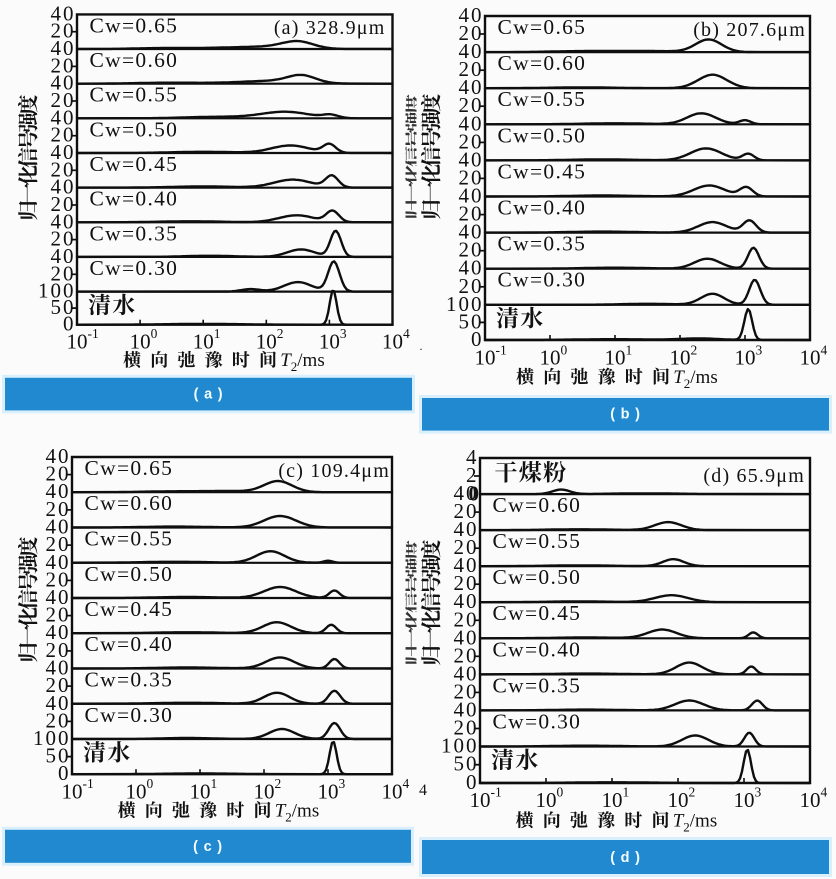 The height and width of the screenshot is (879, 836). What do you see at coordinates (754, 476) in the screenshot?
I see `svg-text: (d) 65.9μm` at bounding box center [754, 476].